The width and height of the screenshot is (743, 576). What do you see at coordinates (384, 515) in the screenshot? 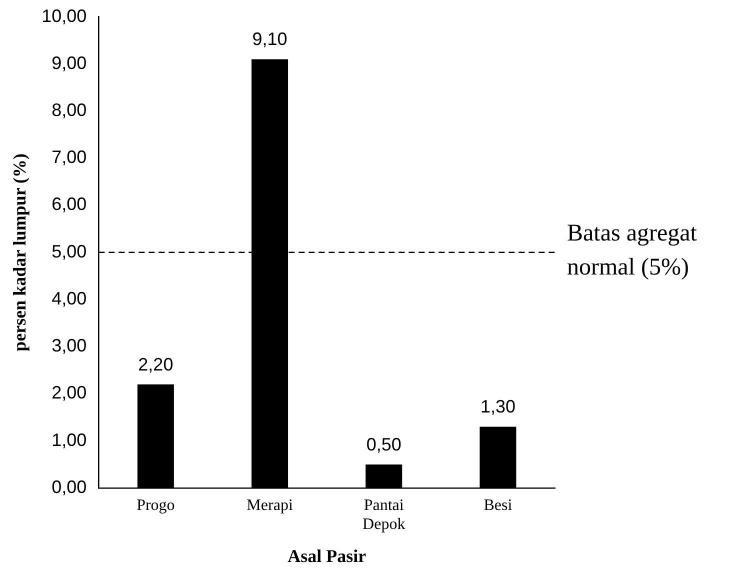
I see `x-tick-label: Pantai Depok` at bounding box center [384, 515].